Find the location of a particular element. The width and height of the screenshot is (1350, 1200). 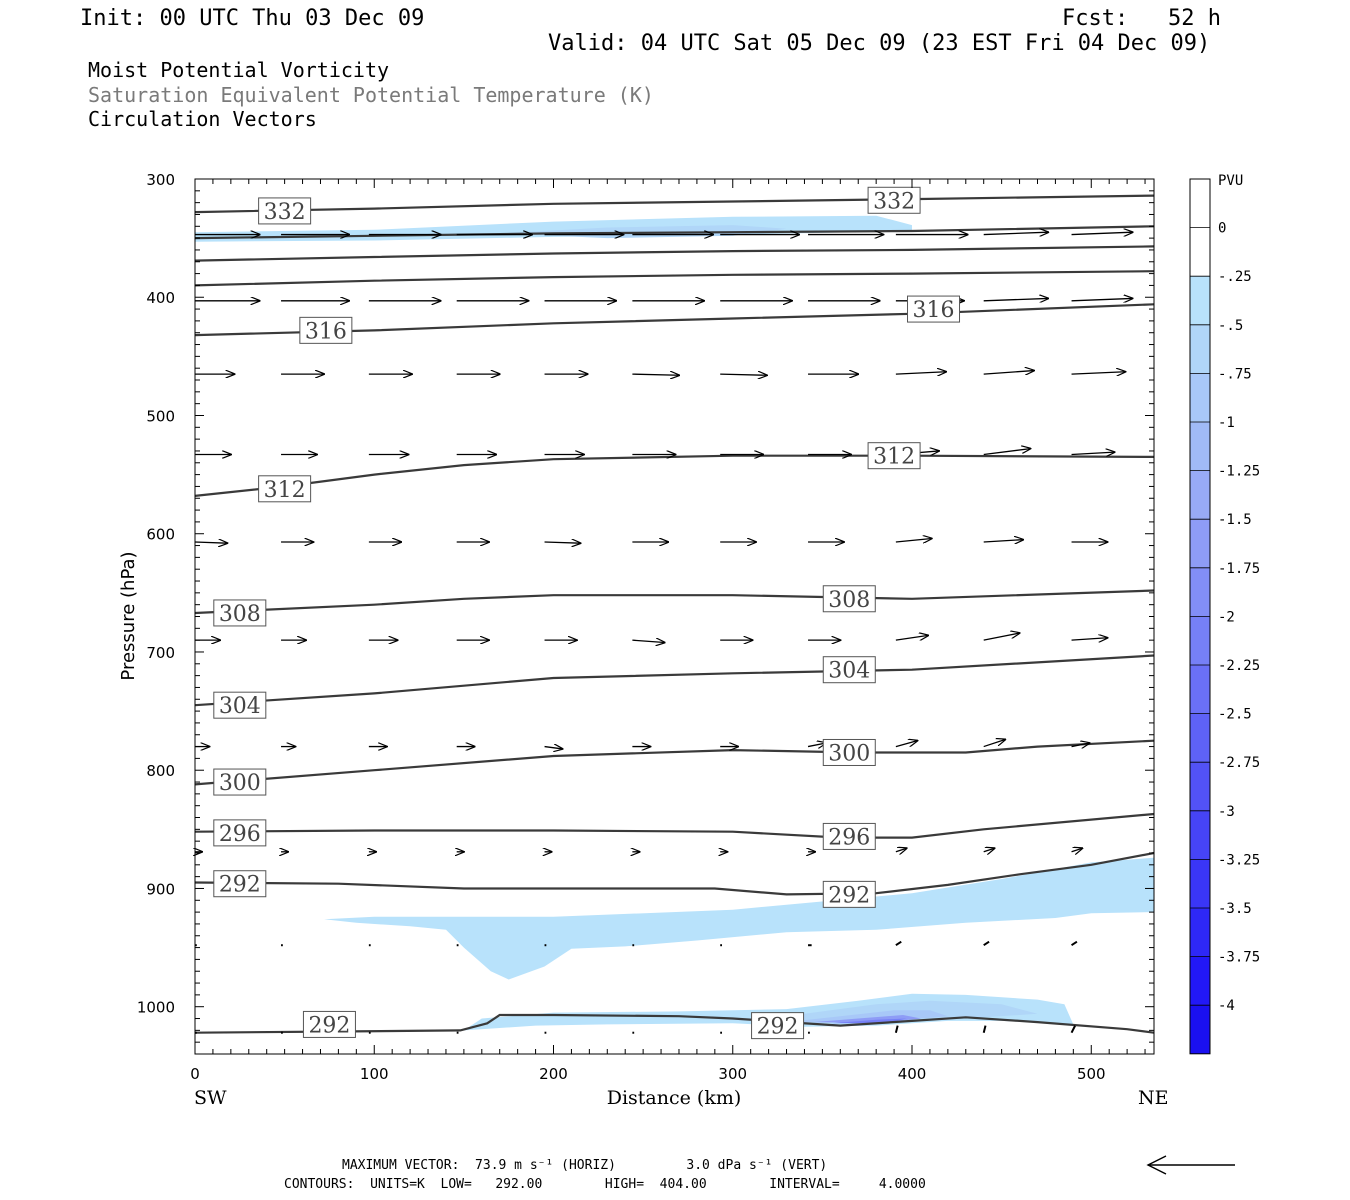

contour-label-text: 308 is located at coordinates (849, 600).